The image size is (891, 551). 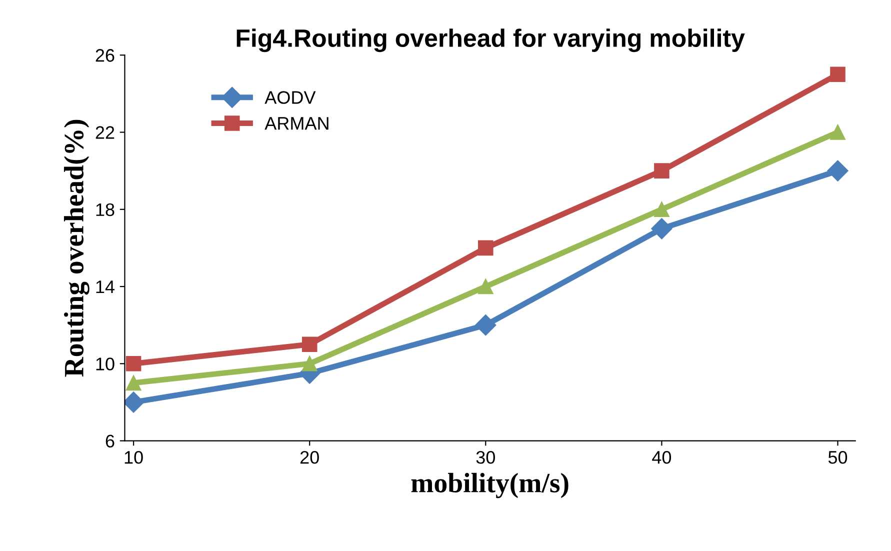 I want to click on chart-title: Fig4.Routing overhead for varying mobility, so click(x=490, y=40).